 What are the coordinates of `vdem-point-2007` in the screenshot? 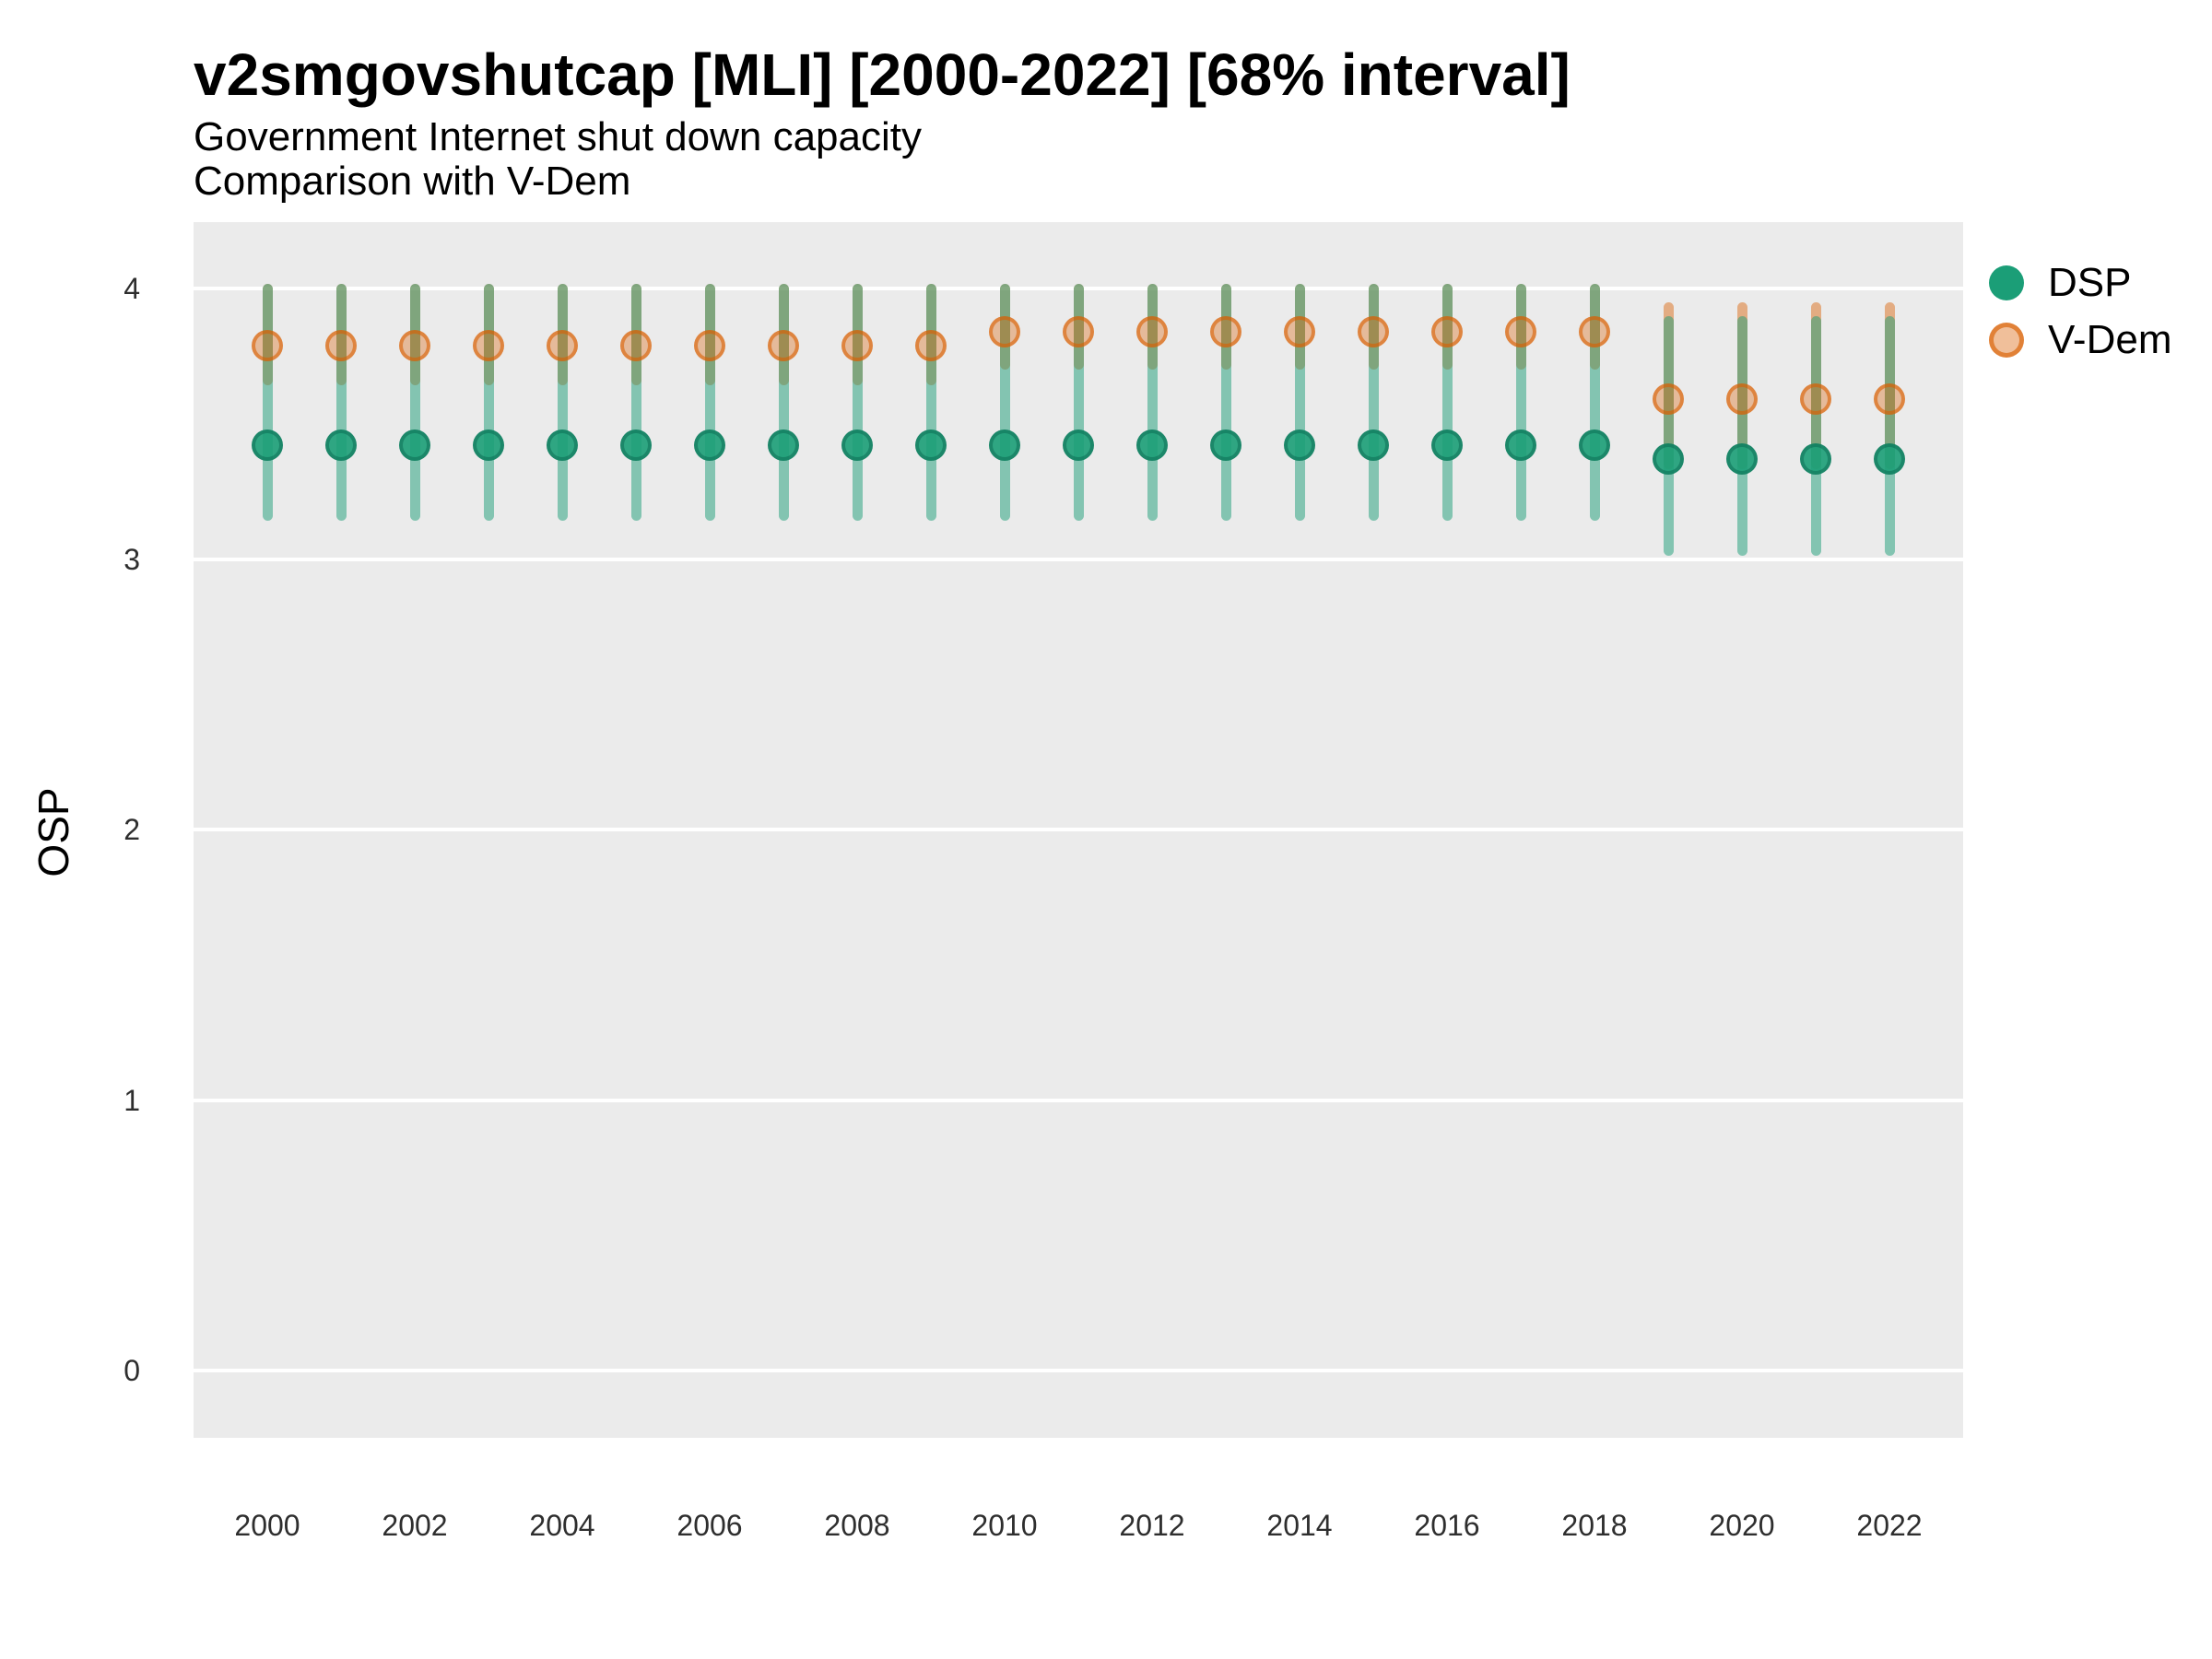 It's located at (783, 345).